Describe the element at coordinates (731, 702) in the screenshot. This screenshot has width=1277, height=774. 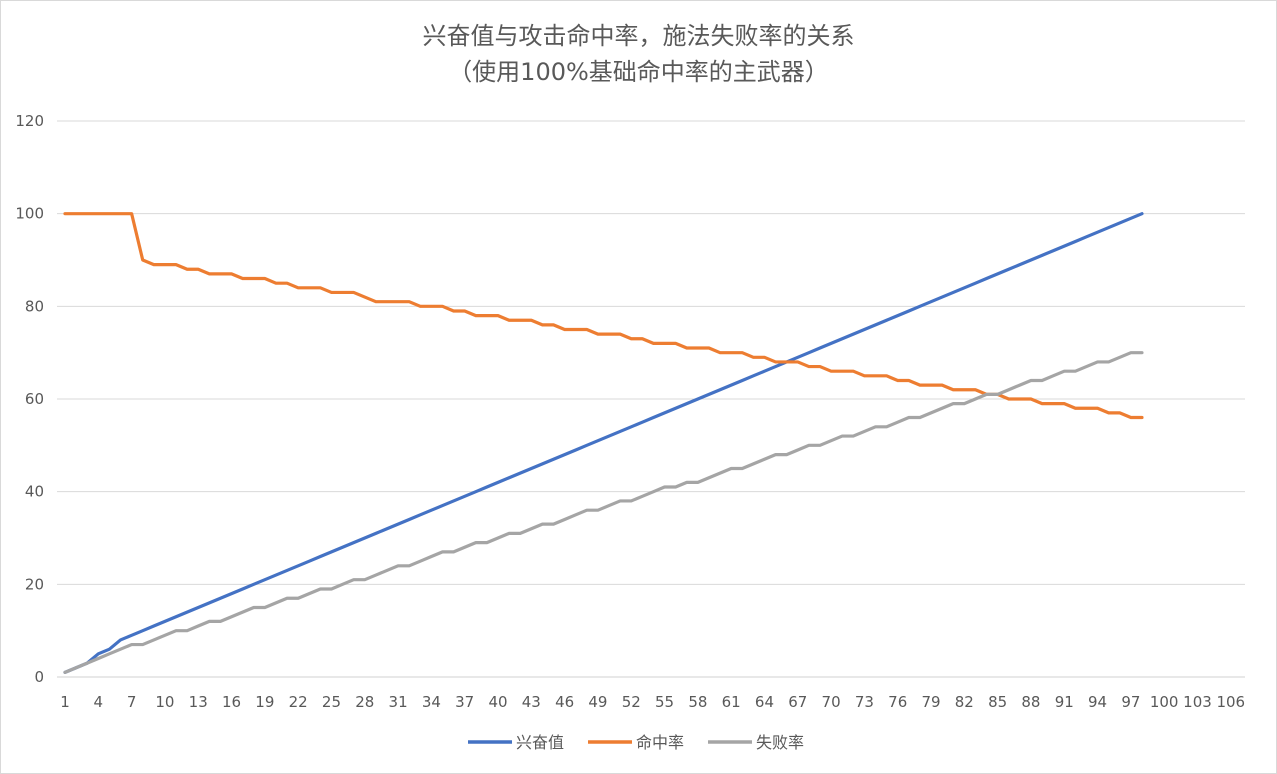
I see `x-tick-label: 61` at that location.